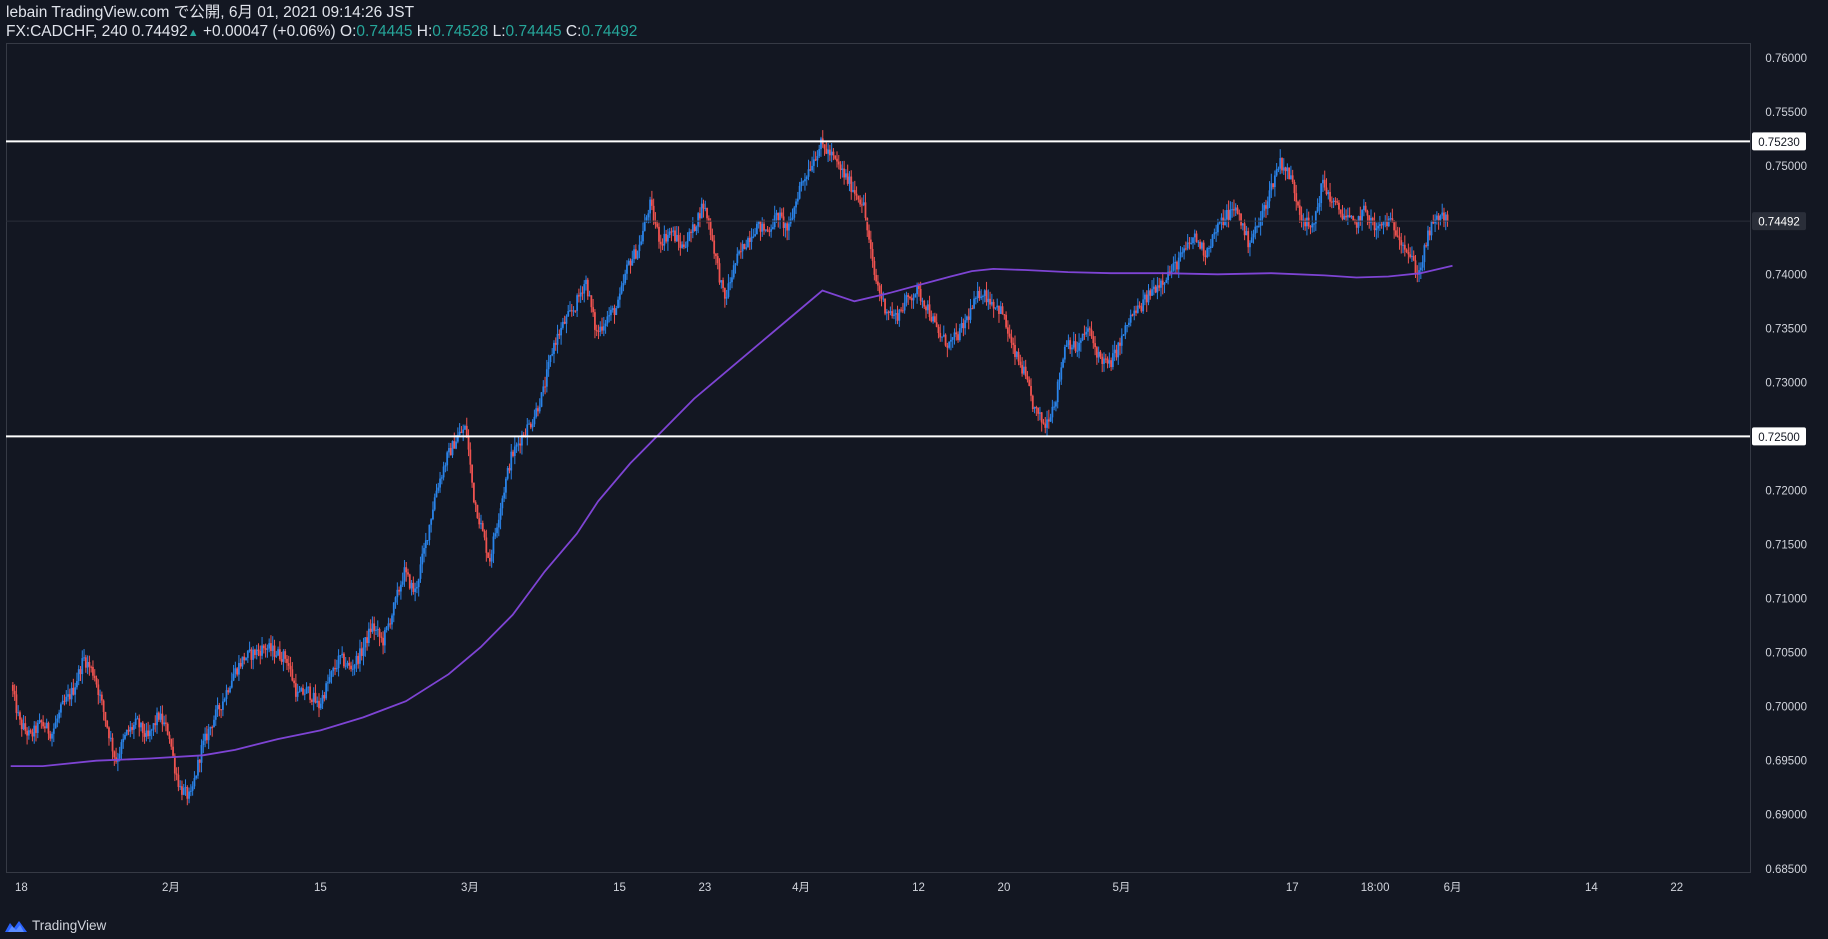 The height and width of the screenshot is (939, 1828). What do you see at coordinates (1004, 888) in the screenshot?
I see `time-tick-label: 20` at bounding box center [1004, 888].